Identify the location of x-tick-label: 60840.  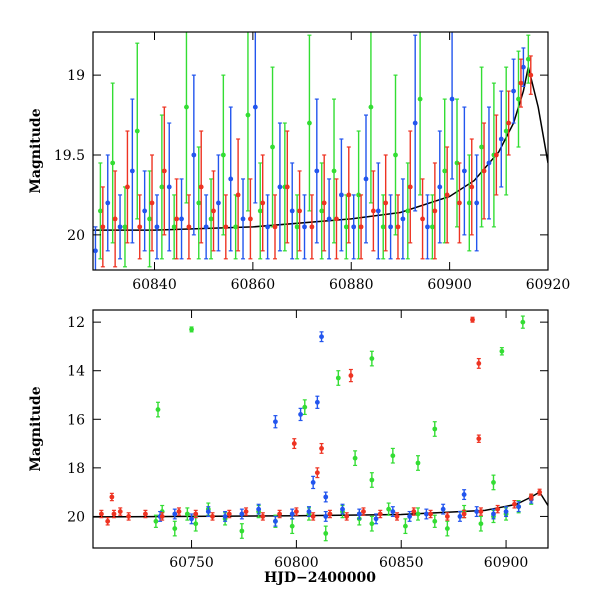
(154, 285).